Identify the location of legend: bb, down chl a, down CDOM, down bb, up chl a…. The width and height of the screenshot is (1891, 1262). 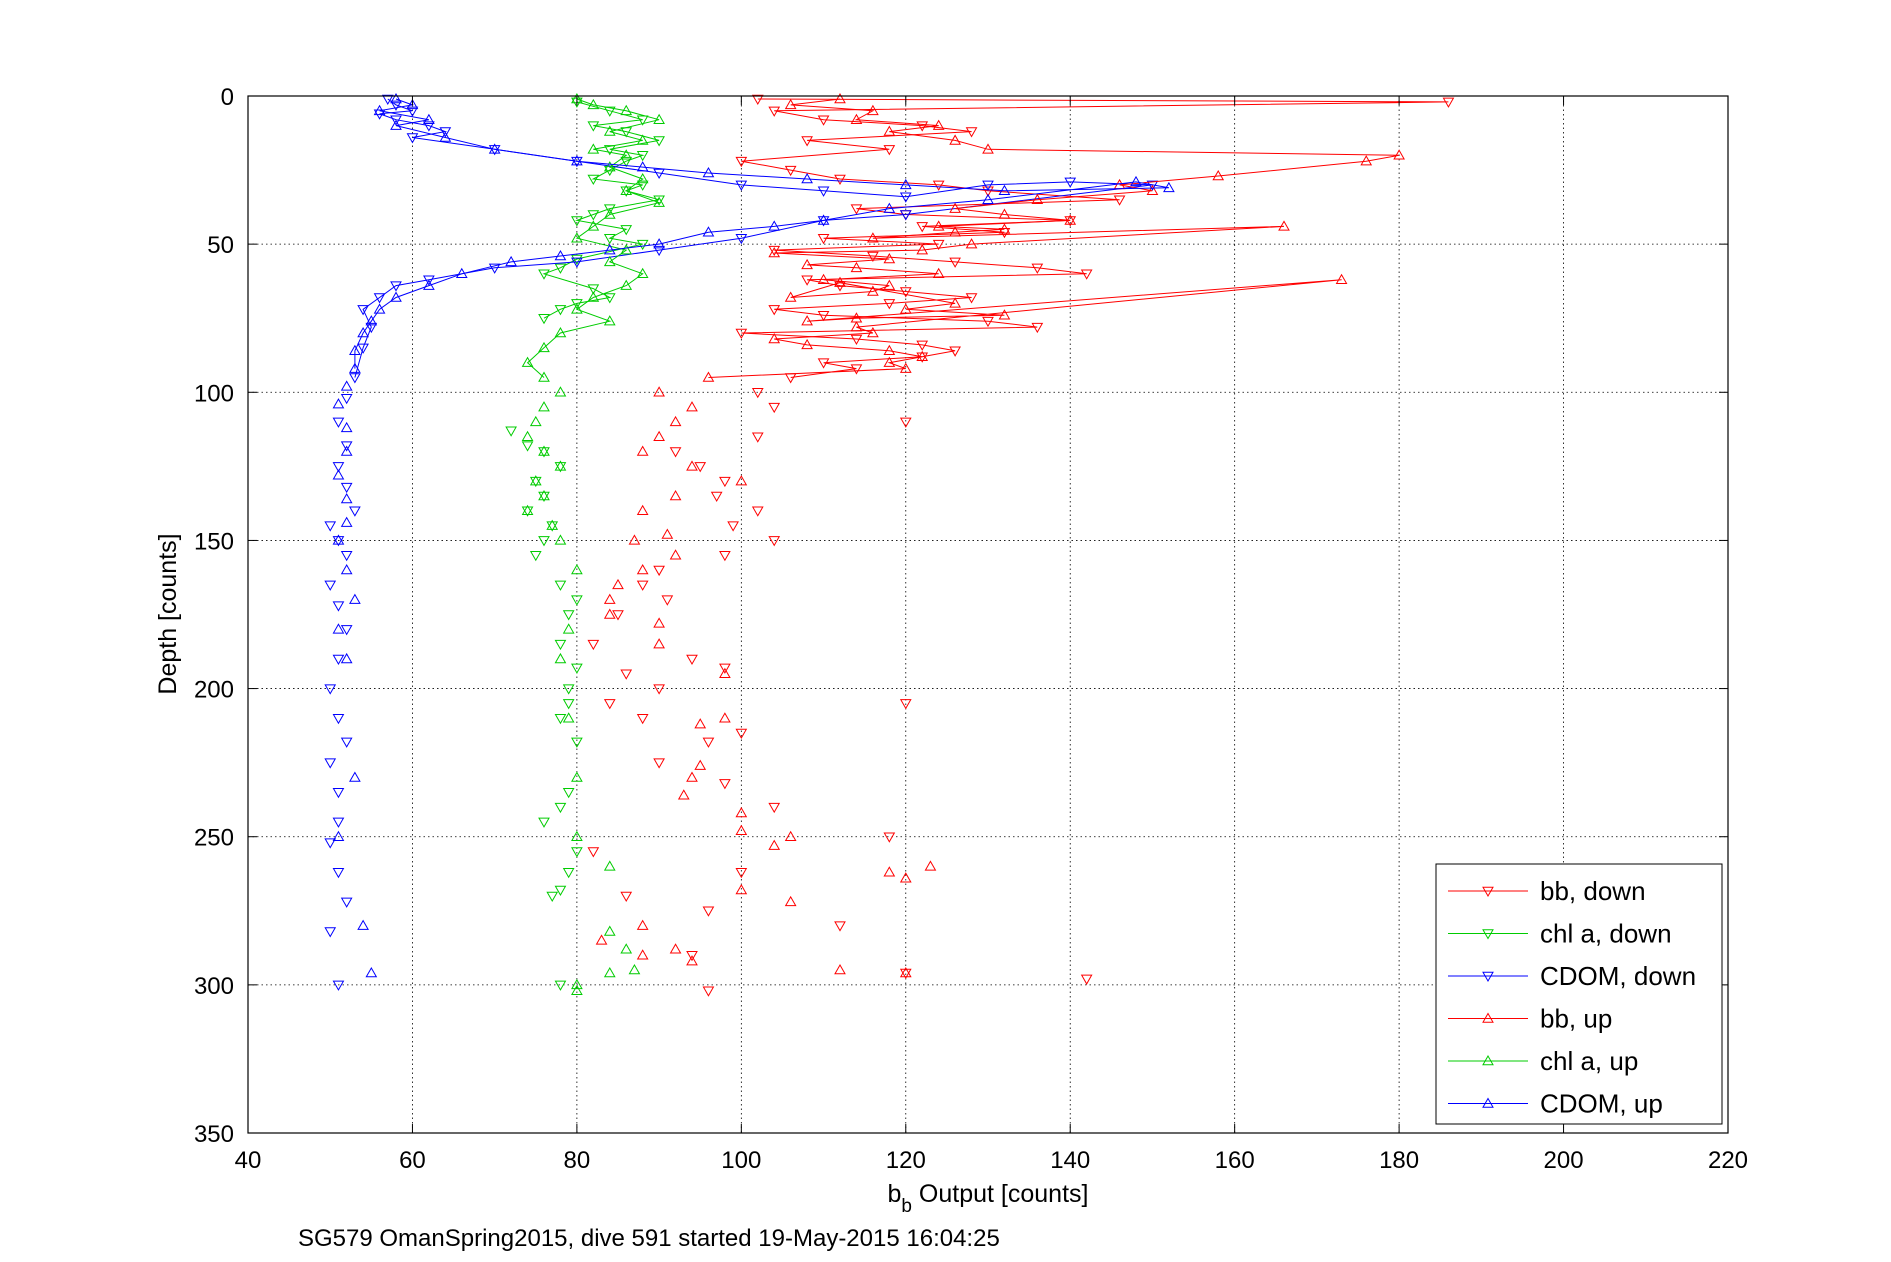
(1579, 994).